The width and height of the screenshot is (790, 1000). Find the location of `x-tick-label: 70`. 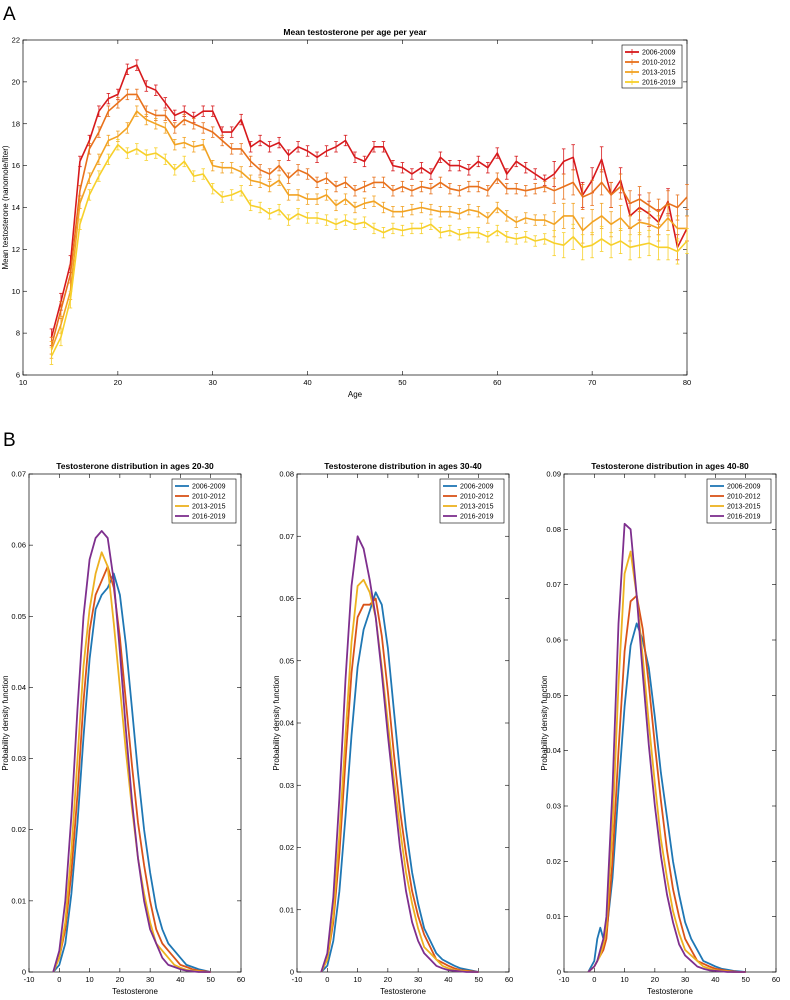

x-tick-label: 70 is located at coordinates (592, 382).